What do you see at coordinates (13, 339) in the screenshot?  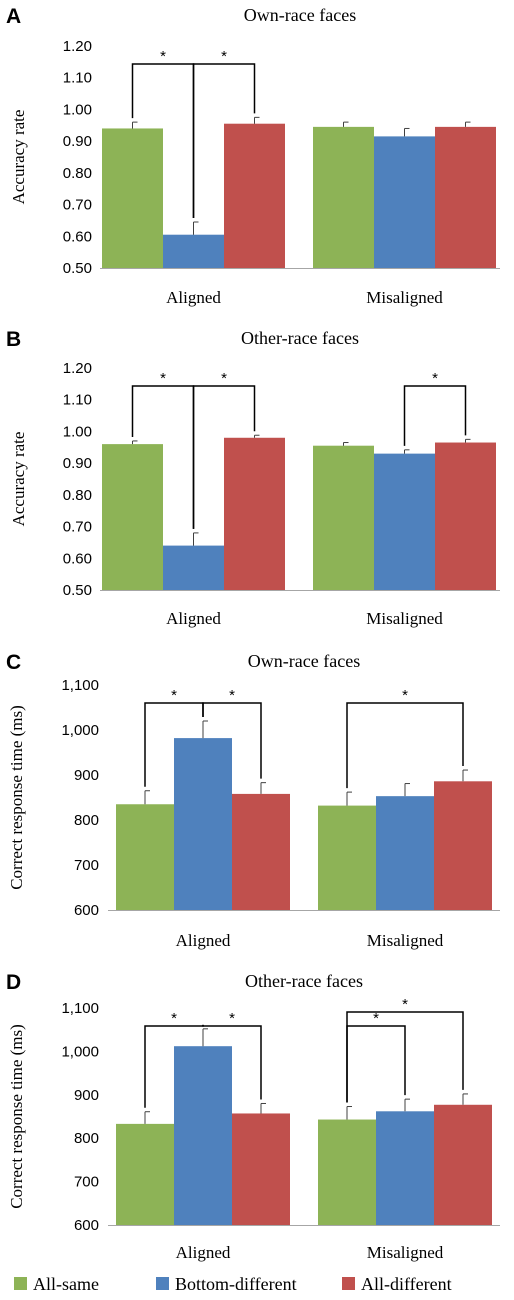 I see `panel-letter: B` at bounding box center [13, 339].